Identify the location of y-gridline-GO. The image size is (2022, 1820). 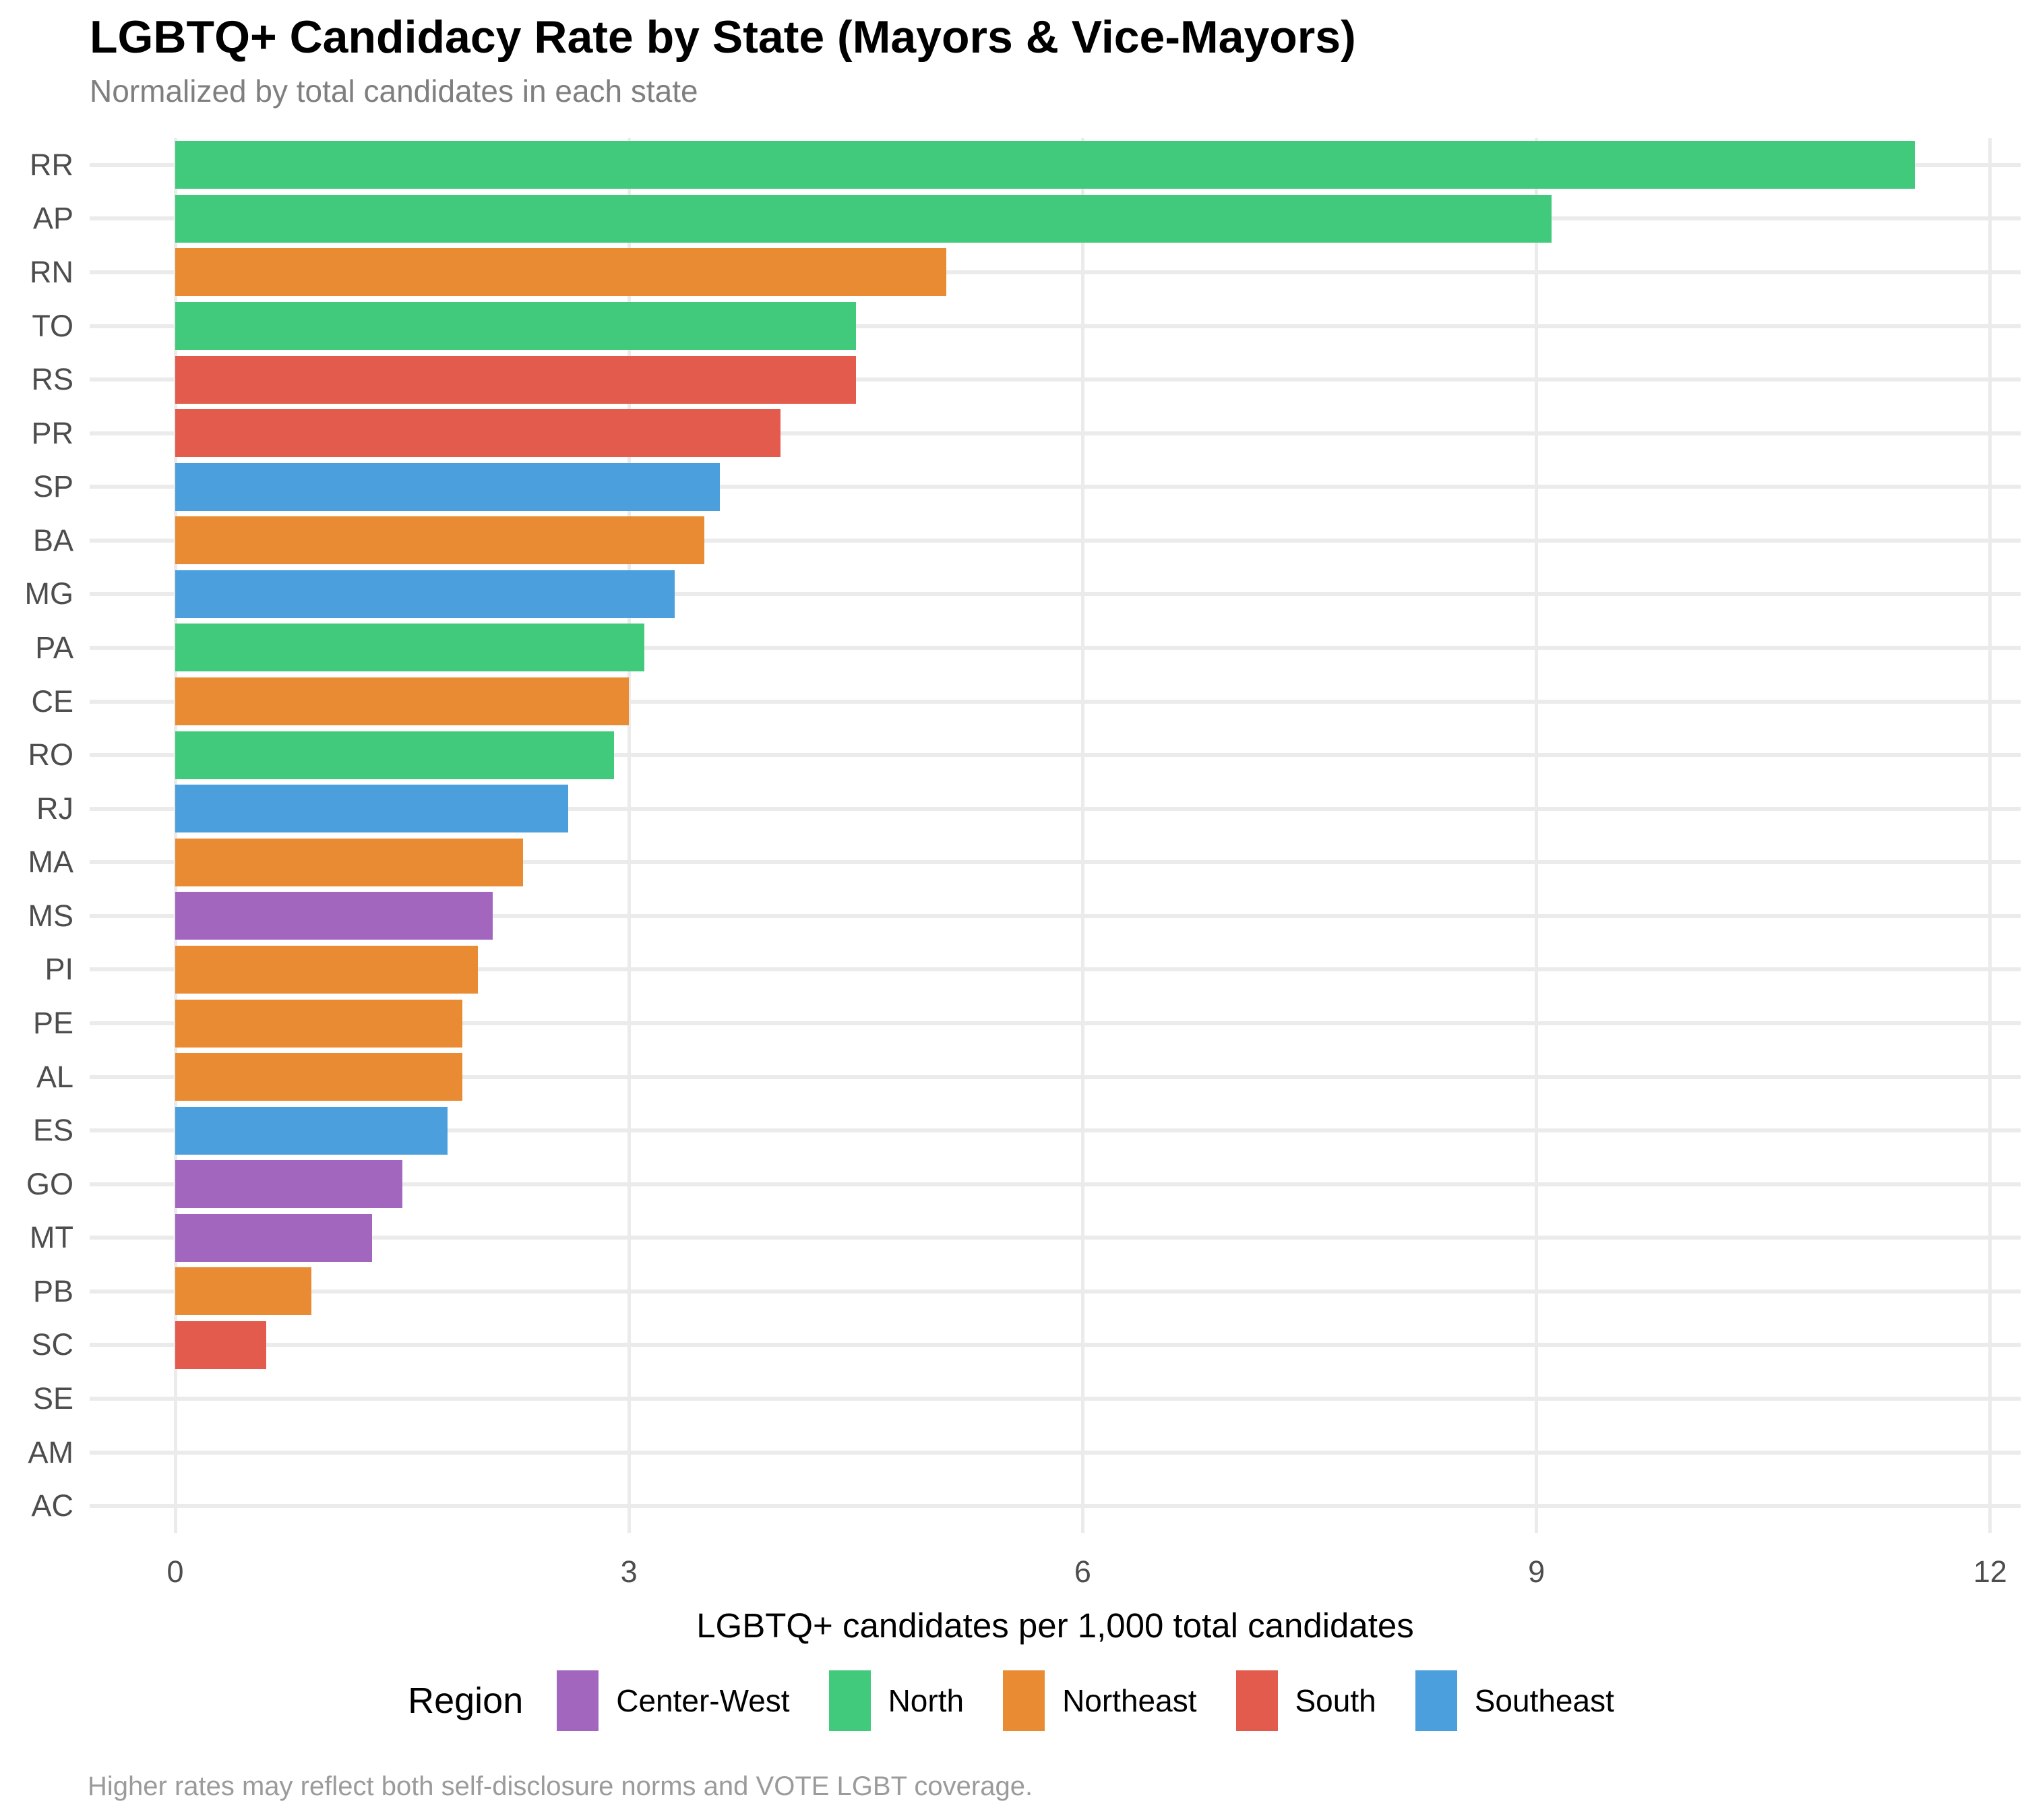
(1055, 1184).